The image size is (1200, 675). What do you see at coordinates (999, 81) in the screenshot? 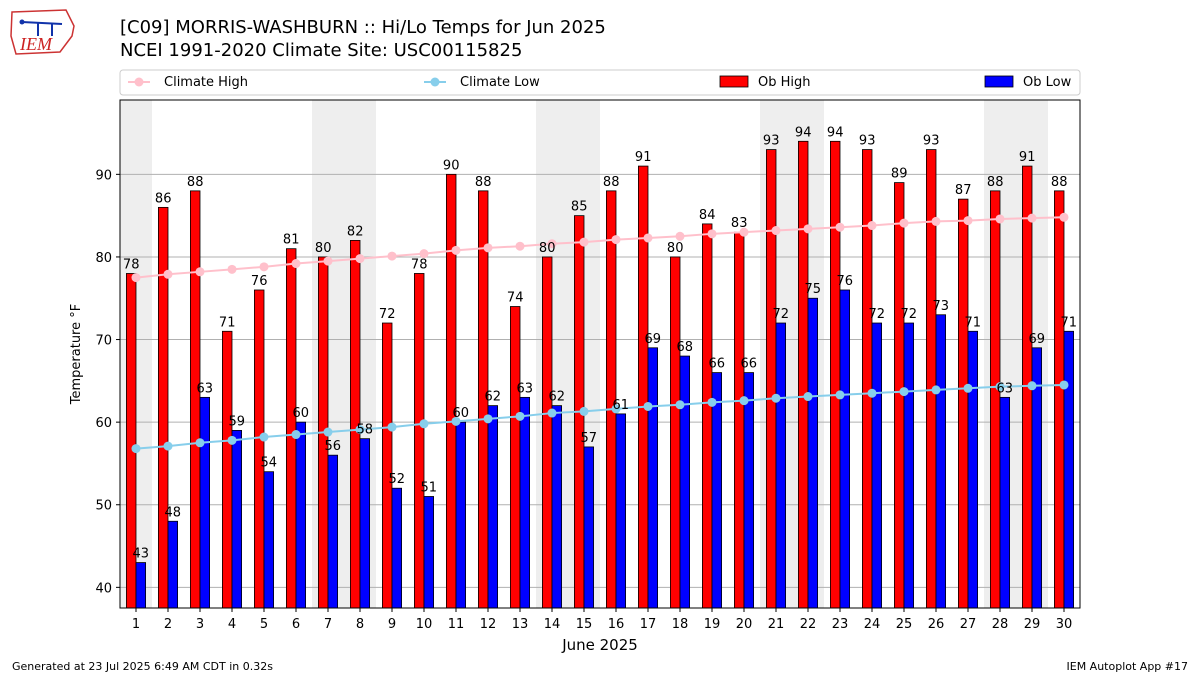
I see `legend-ob-low-swatch` at bounding box center [999, 81].